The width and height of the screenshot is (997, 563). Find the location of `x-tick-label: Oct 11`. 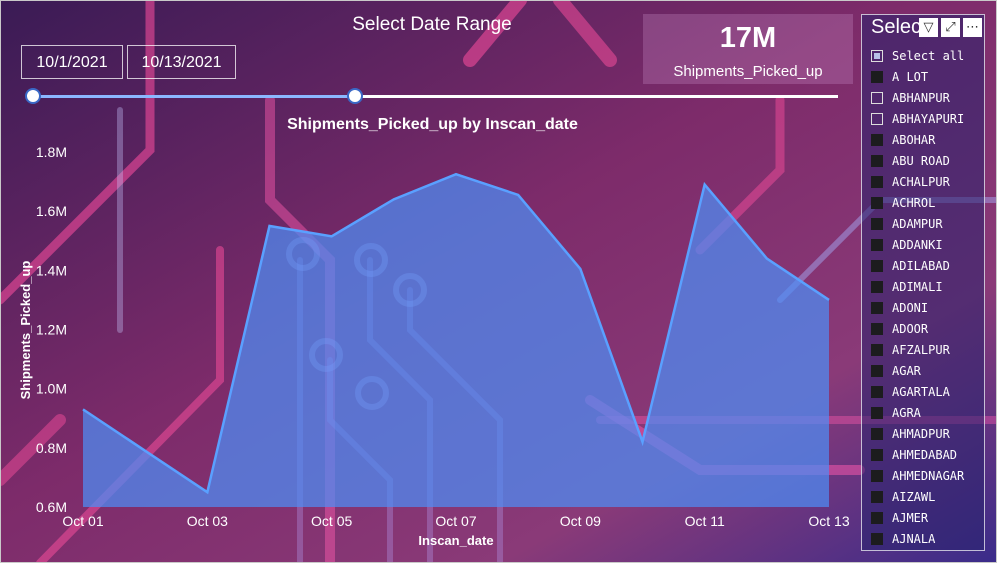

x-tick-label: Oct 11 is located at coordinates (705, 521).